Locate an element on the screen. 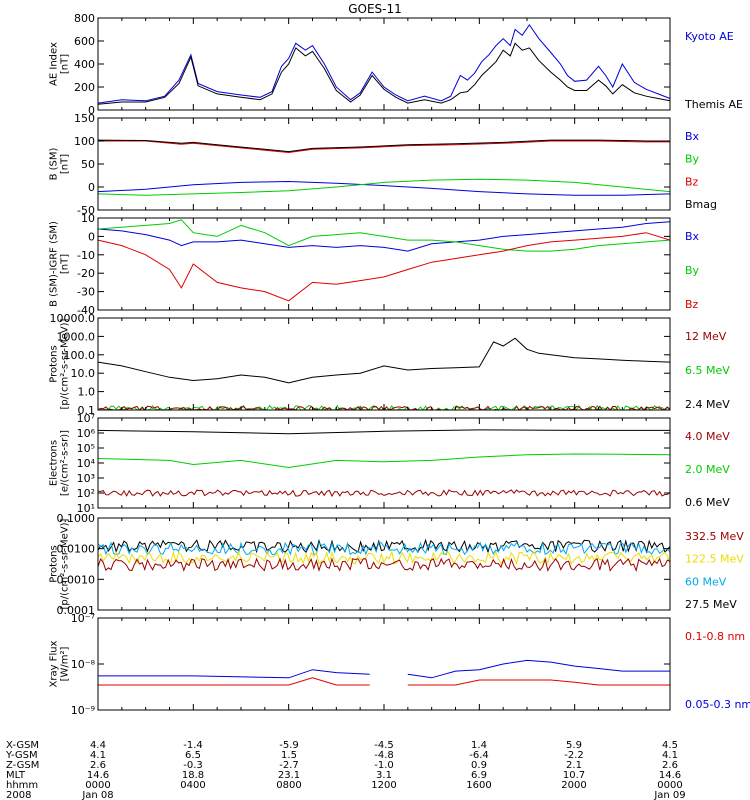 The height and width of the screenshot is (800, 750). ephemeris-value: 4.4 is located at coordinates (98, 745).